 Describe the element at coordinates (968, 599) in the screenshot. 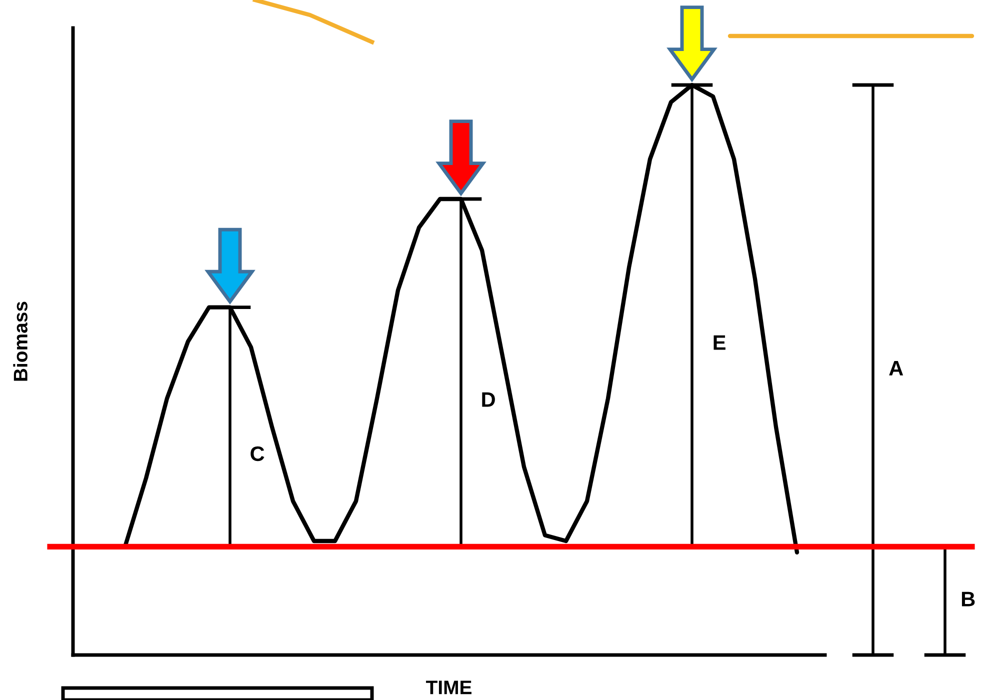

I see `text: B` at that location.